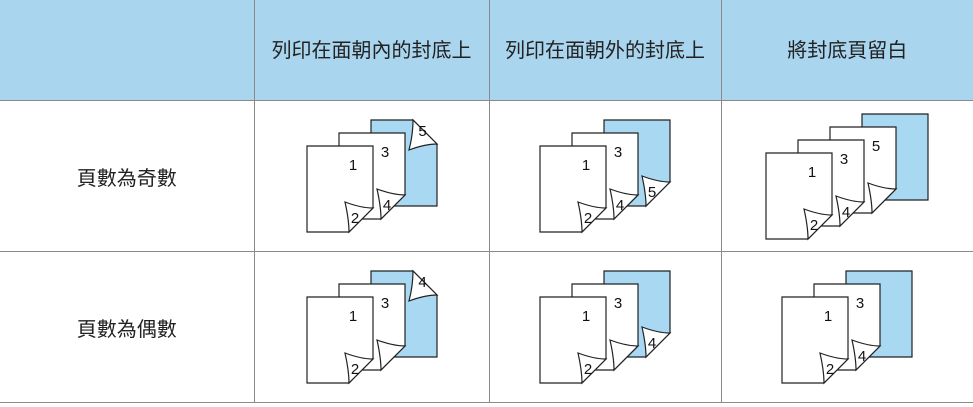  What do you see at coordinates (127, 327) in the screenshot?
I see `row-label: 頁數為偶數` at bounding box center [127, 327].